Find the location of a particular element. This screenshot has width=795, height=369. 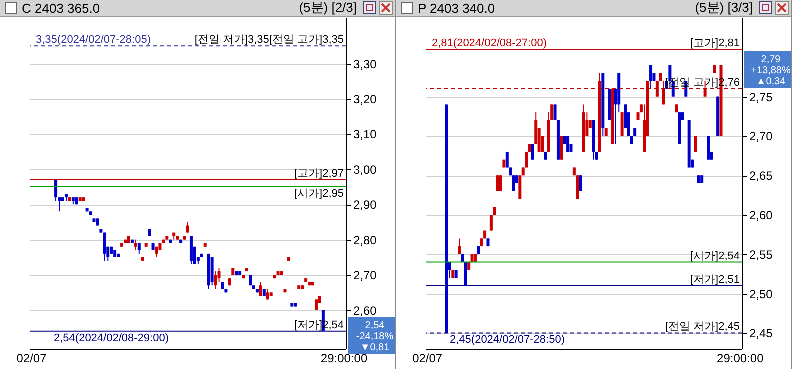

y-tick-label: 2,50 is located at coordinates (762, 294).